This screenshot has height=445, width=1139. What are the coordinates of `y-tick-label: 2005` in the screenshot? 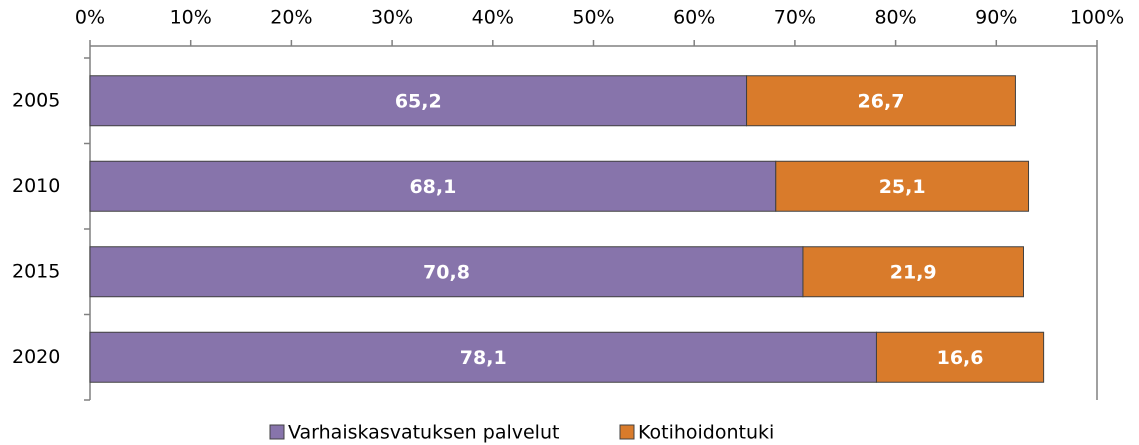 It's located at (36, 100).